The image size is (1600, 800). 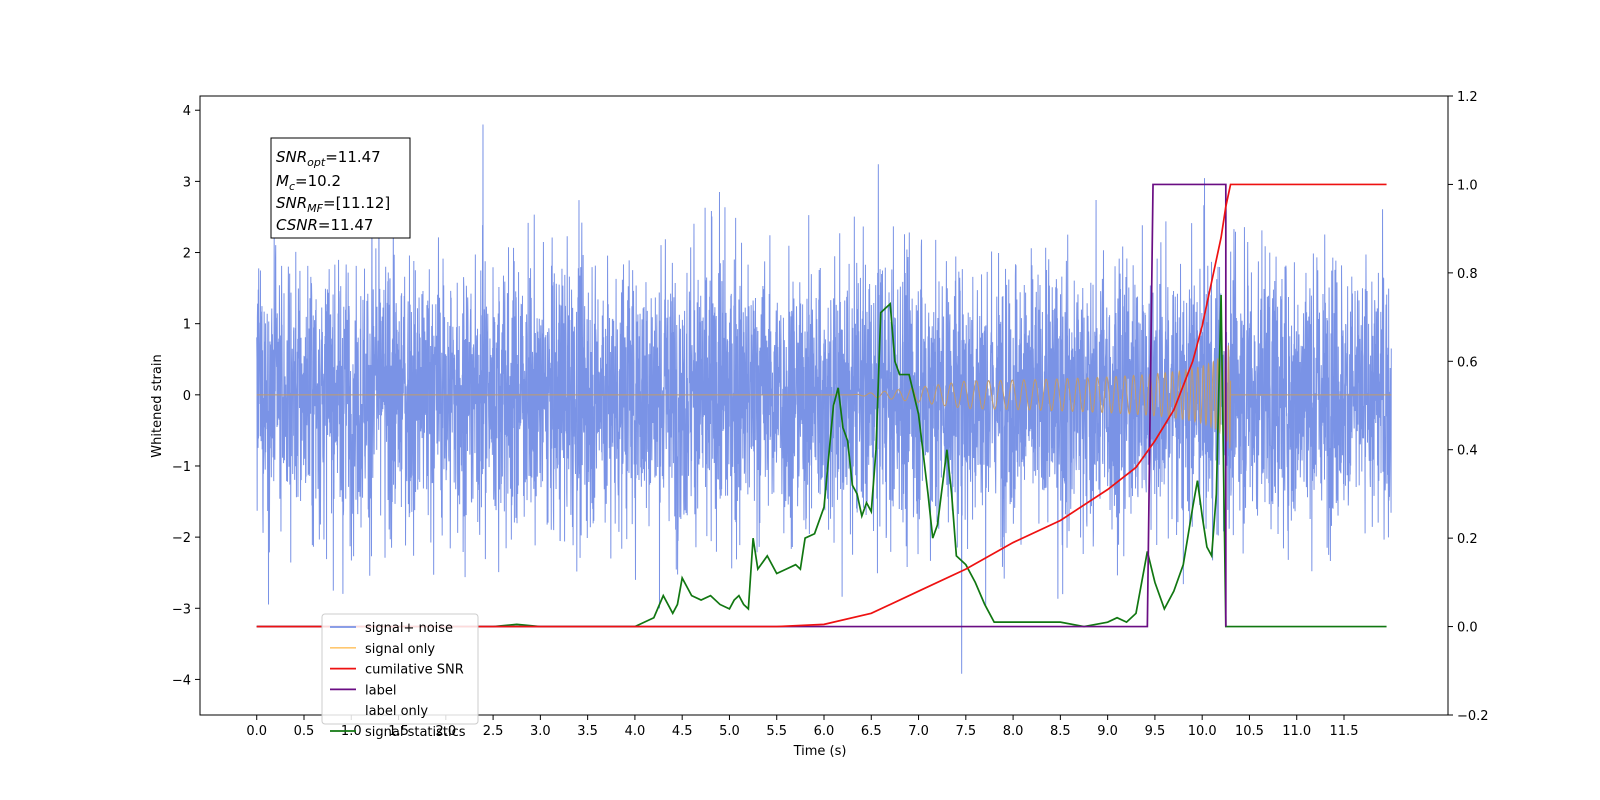 I want to click on x-tick-label: 10.5, so click(x=1249, y=731).